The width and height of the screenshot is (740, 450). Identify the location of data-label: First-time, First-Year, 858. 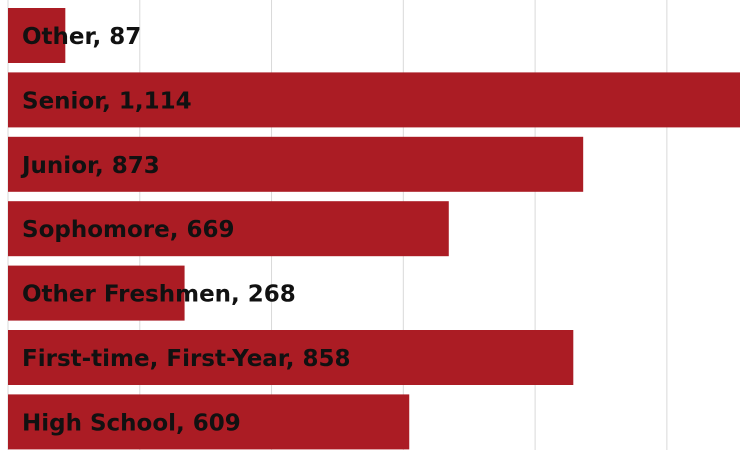
(186, 359).